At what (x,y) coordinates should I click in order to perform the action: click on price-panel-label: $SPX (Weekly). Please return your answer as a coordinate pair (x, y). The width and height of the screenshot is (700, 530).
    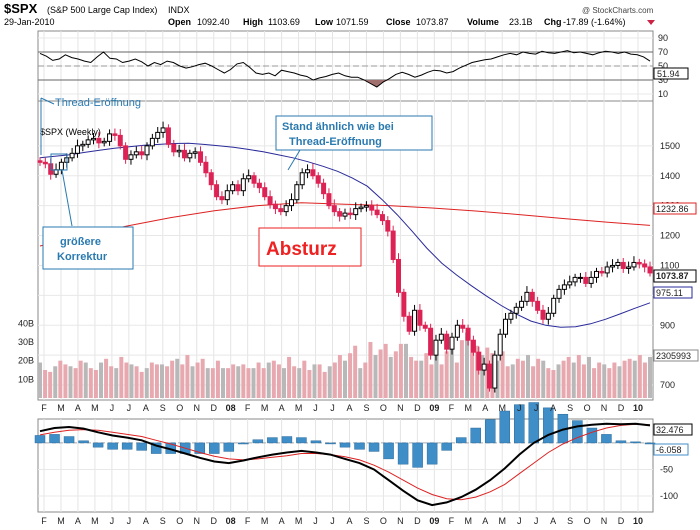
    Looking at the image, I should click on (70, 132).